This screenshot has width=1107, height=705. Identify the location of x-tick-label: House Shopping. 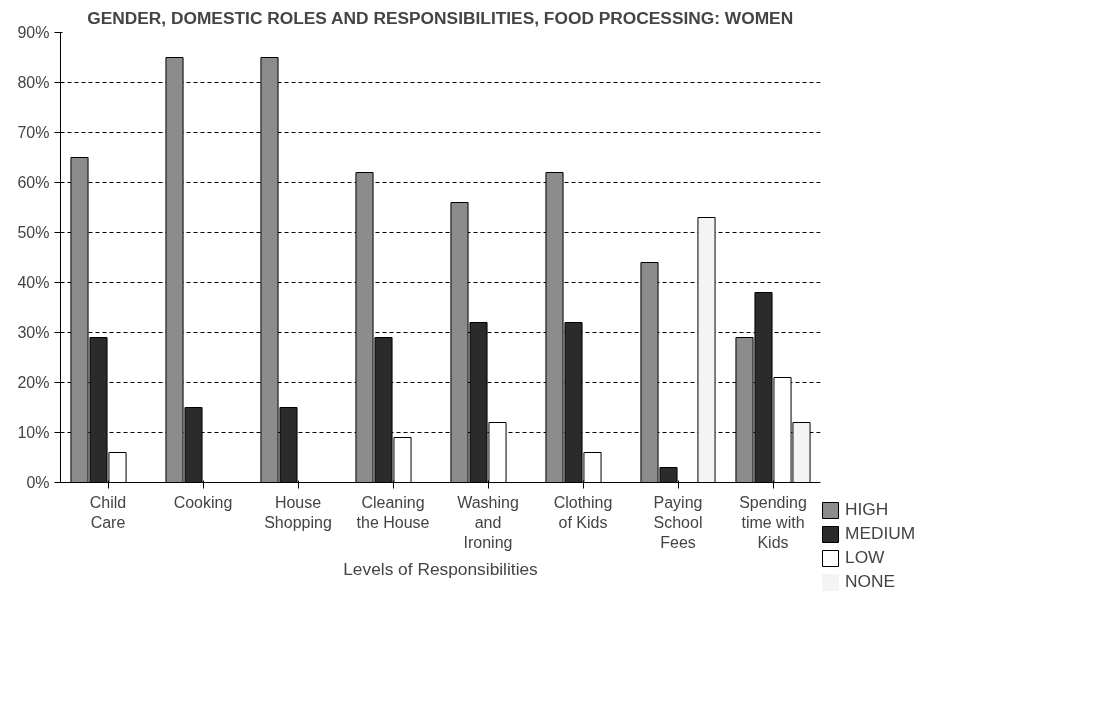
(298, 512).